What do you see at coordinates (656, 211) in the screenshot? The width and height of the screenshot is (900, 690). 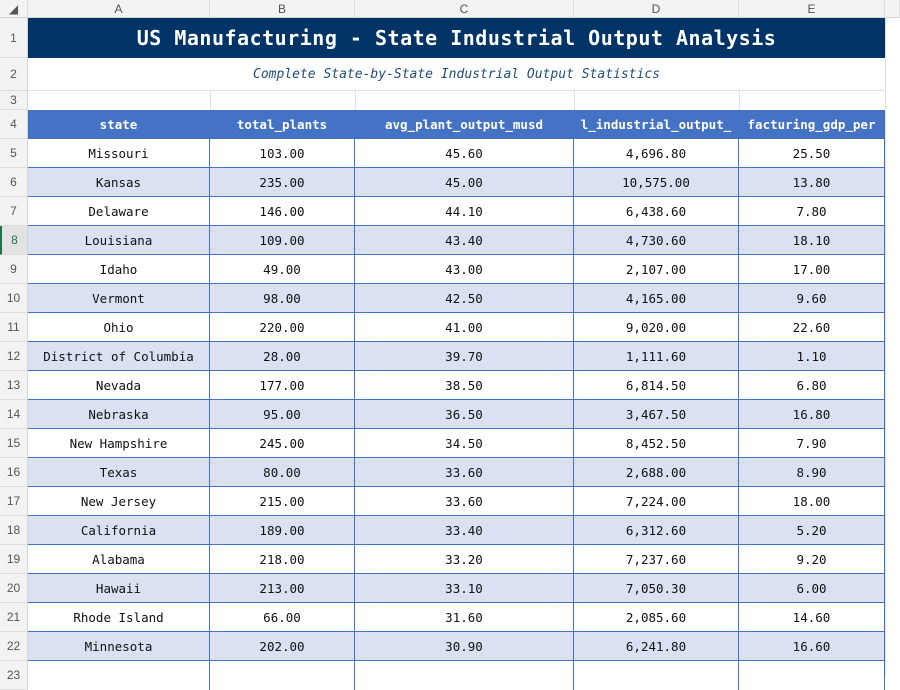 I see `data-cell: 6,438.60` at bounding box center [656, 211].